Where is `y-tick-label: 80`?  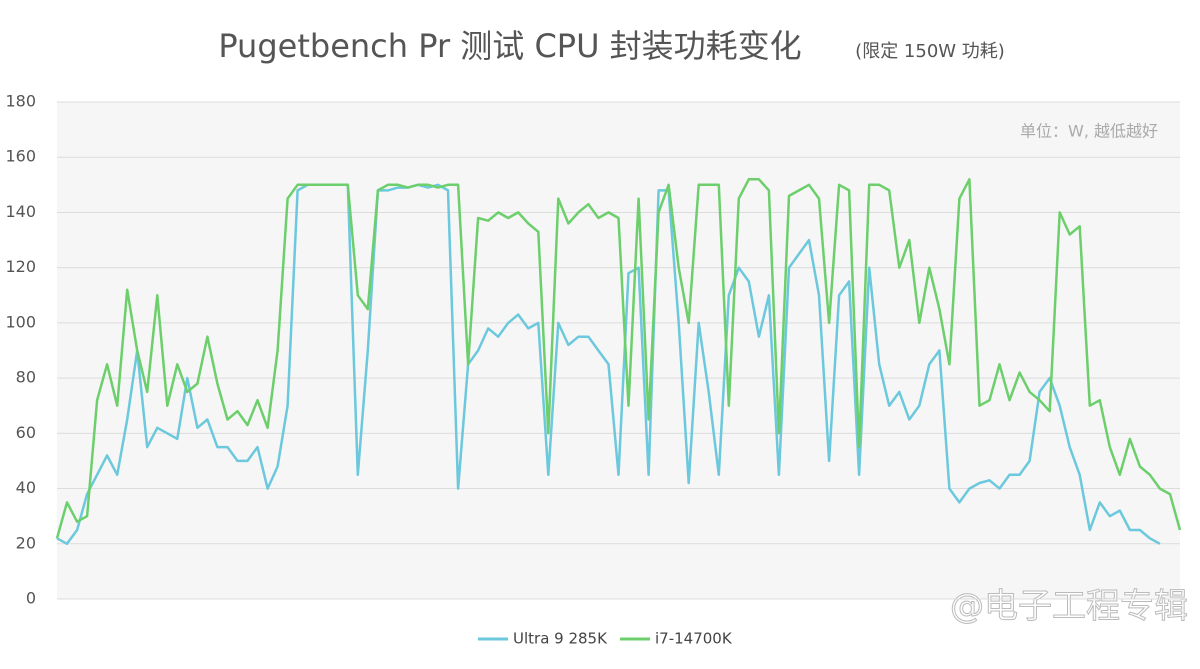 y-tick-label: 80 is located at coordinates (26, 377).